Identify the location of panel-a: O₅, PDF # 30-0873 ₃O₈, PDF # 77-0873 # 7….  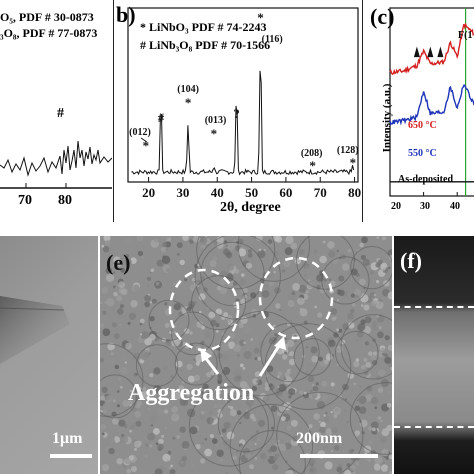
(56, 111).